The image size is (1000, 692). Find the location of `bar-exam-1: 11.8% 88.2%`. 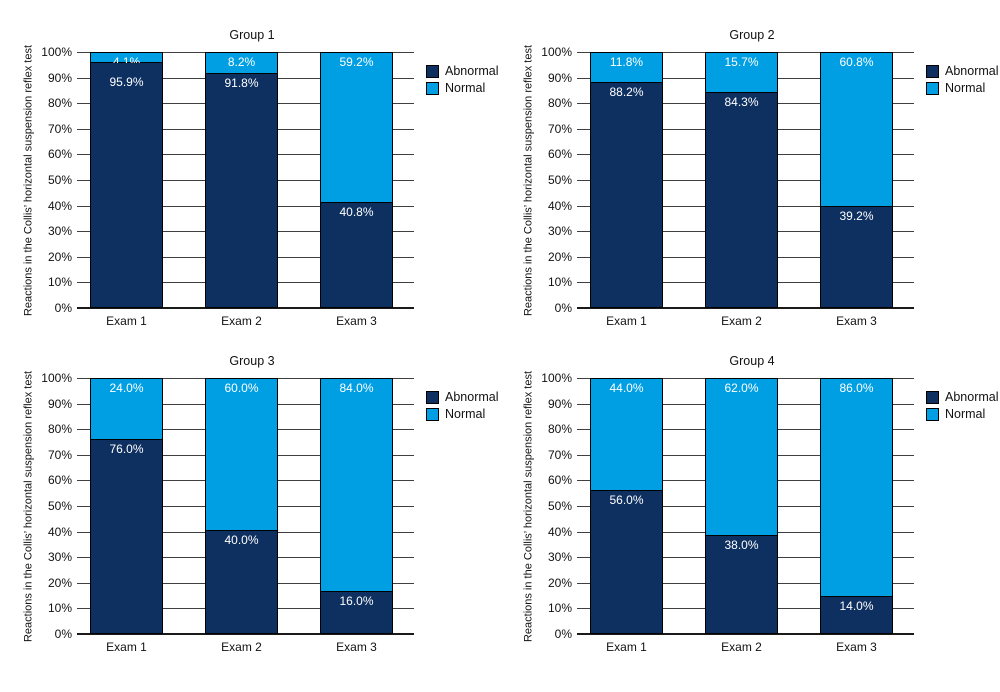

bar-exam-1: 11.8% 88.2% is located at coordinates (626, 180).